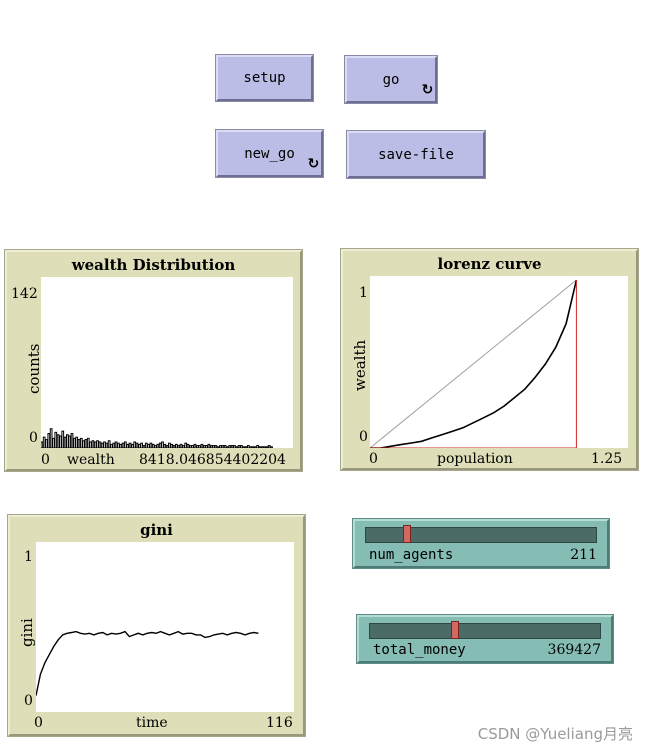 This screenshot has height=752, width=647. What do you see at coordinates (153, 265) in the screenshot?
I see `plot-title: wealth Distribution` at bounding box center [153, 265].